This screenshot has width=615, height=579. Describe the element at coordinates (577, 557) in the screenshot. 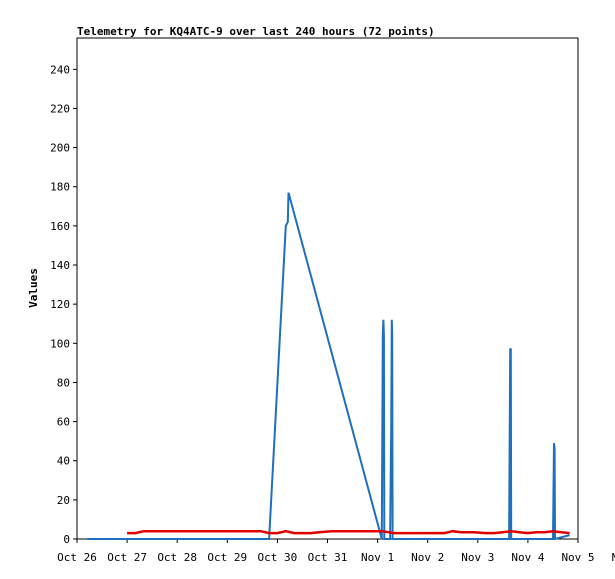

I see `x-tick-label: Nov 5` at that location.